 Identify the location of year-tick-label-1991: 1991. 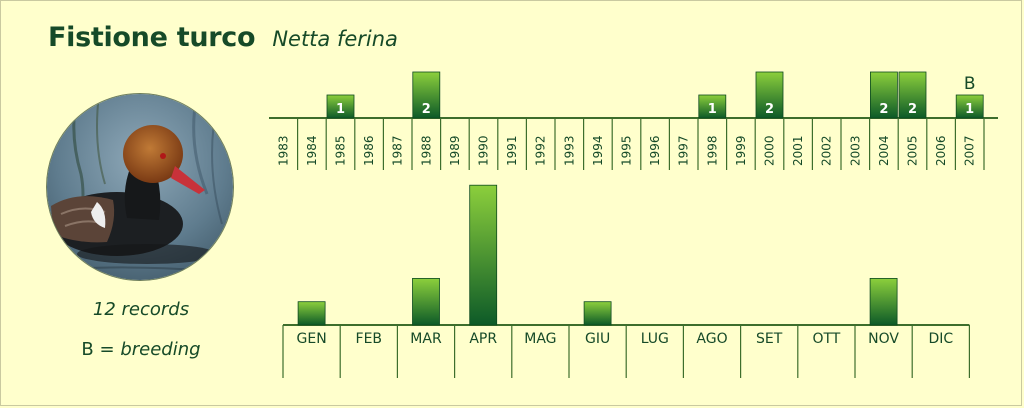
(512, 150).